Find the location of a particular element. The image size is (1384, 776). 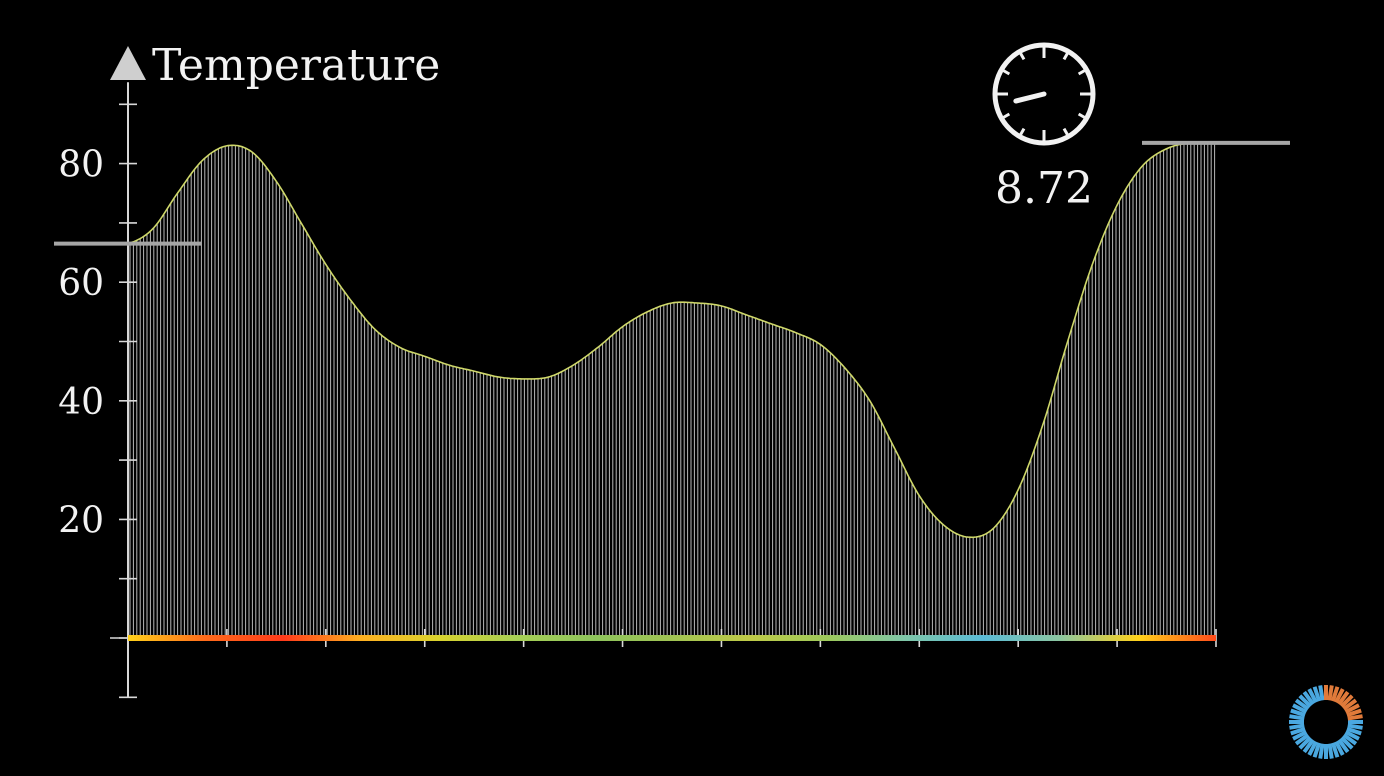

clock-face is located at coordinates (1044, 94).